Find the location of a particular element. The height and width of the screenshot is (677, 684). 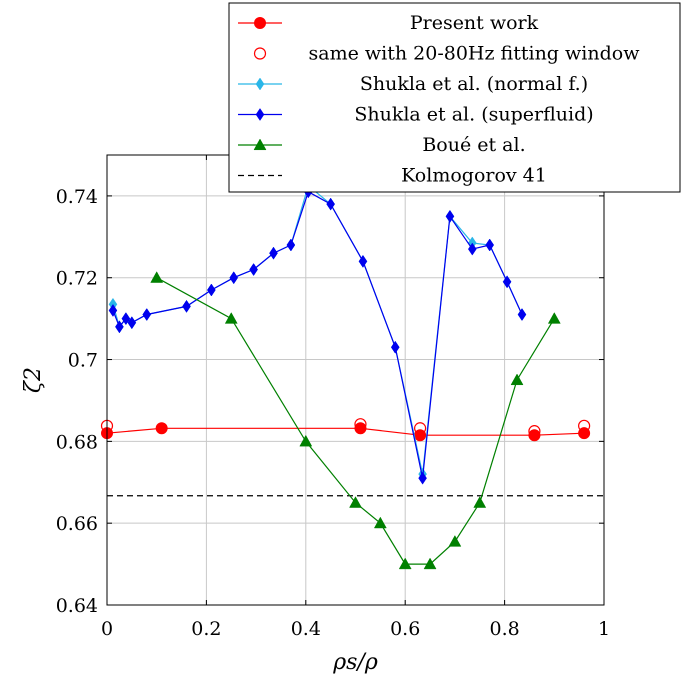

legend-label: Kolmogorov 41 is located at coordinates (474, 176).